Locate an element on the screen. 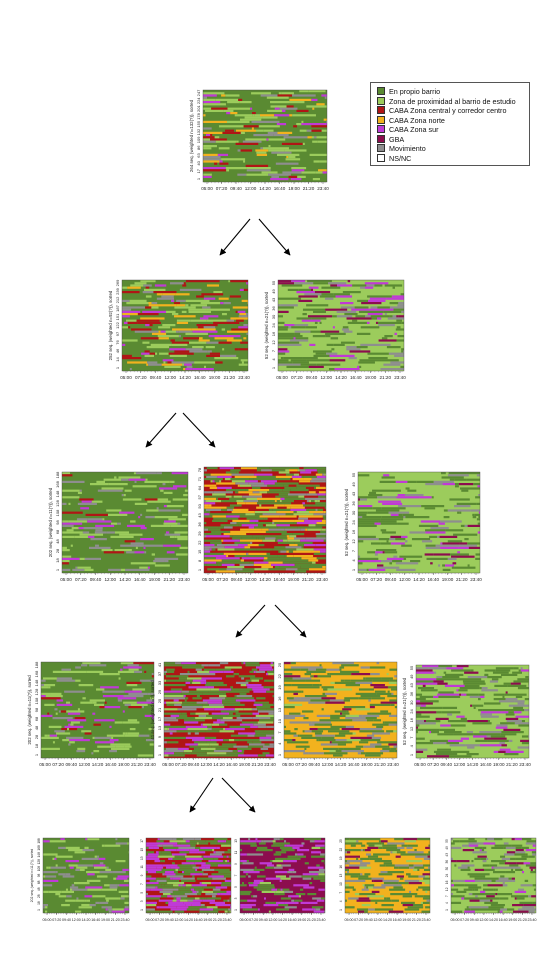 The height and width of the screenshot is (977, 550). x-tick-label: 21:20 is located at coordinates (380, 764).